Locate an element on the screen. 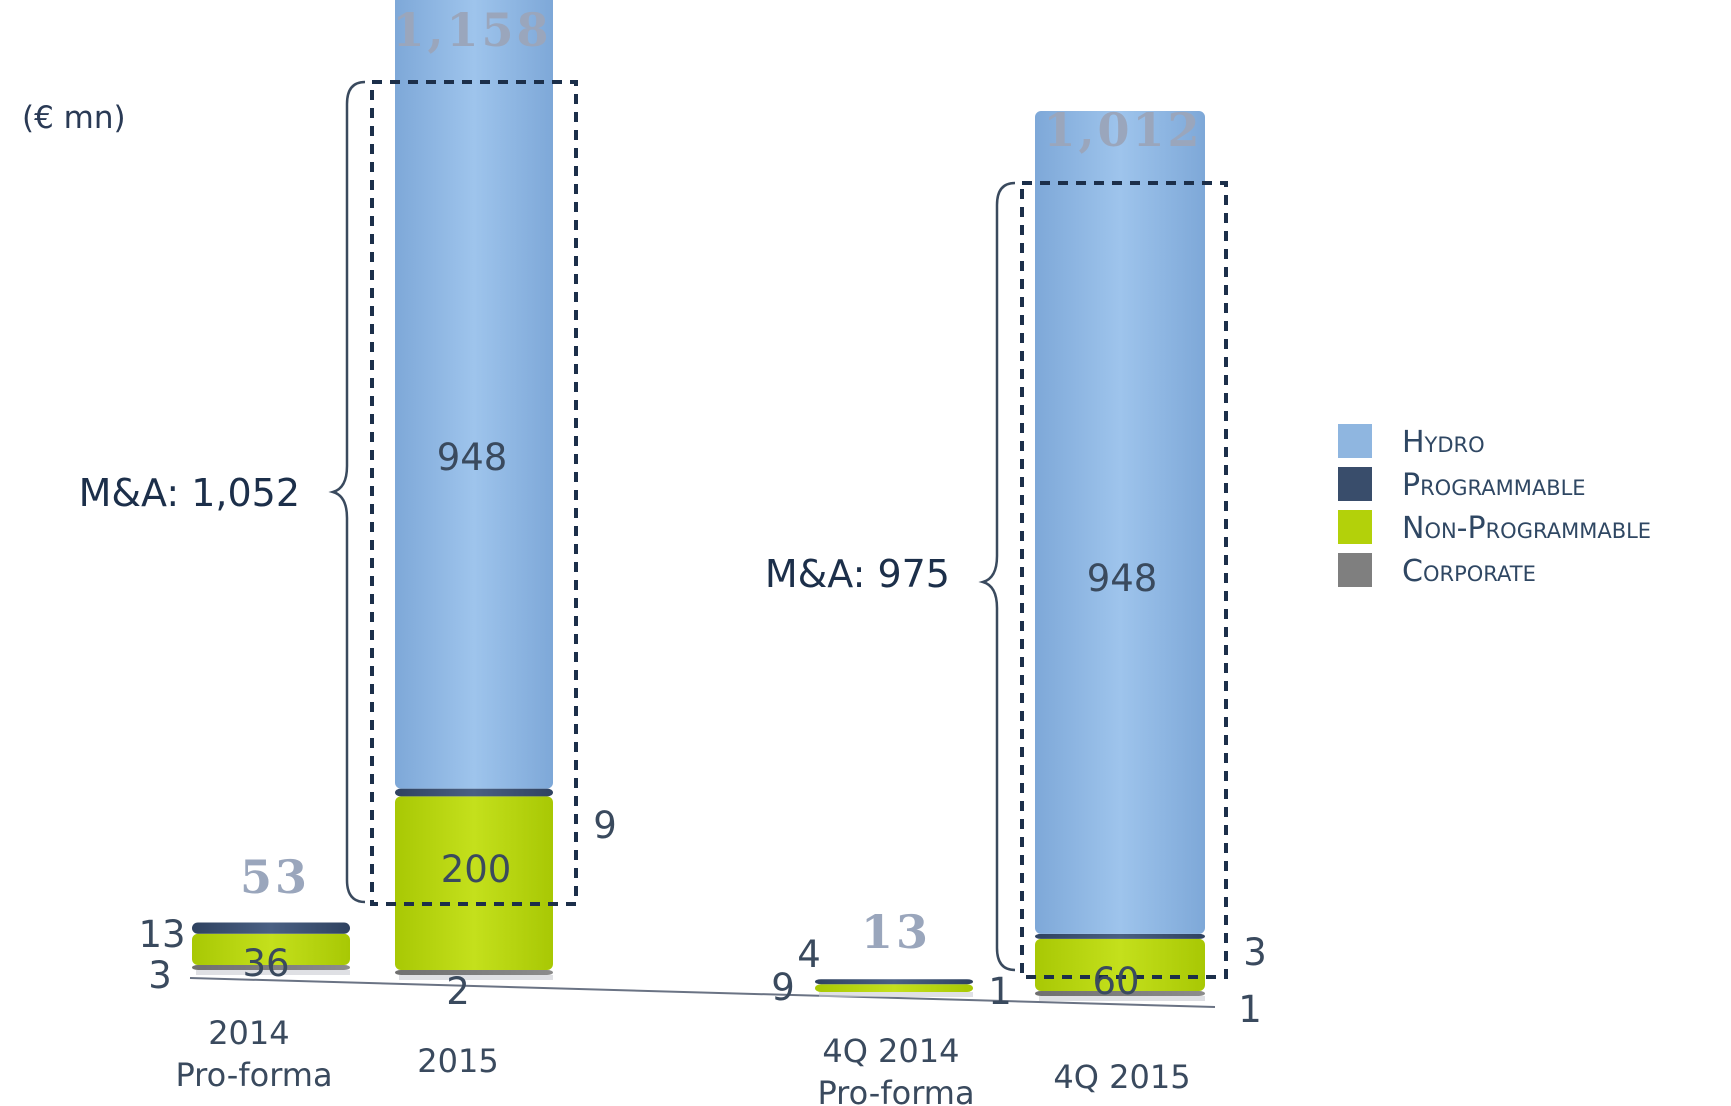 The width and height of the screenshot is (1731, 1106). total-4q2014: 13 is located at coordinates (896, 932).